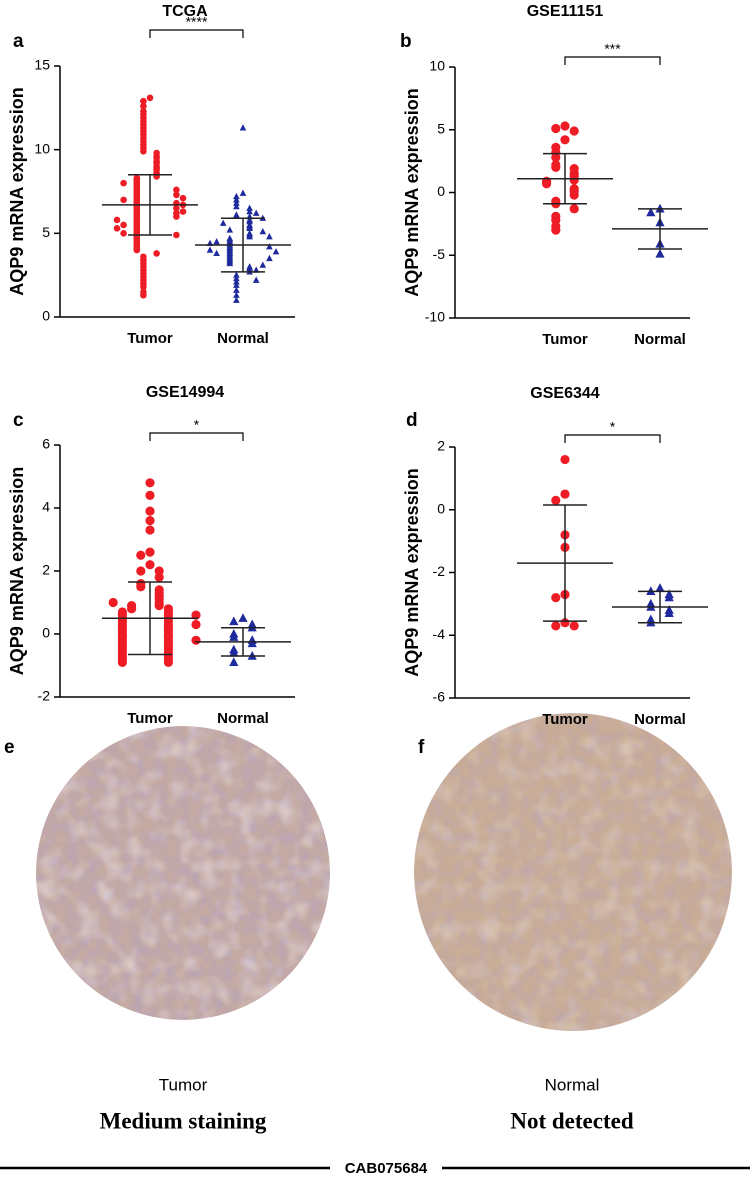 Image resolution: width=750 pixels, height=1181 pixels. Describe the element at coordinates (406, 41) in the screenshot. I see `panel-label: b` at that location.